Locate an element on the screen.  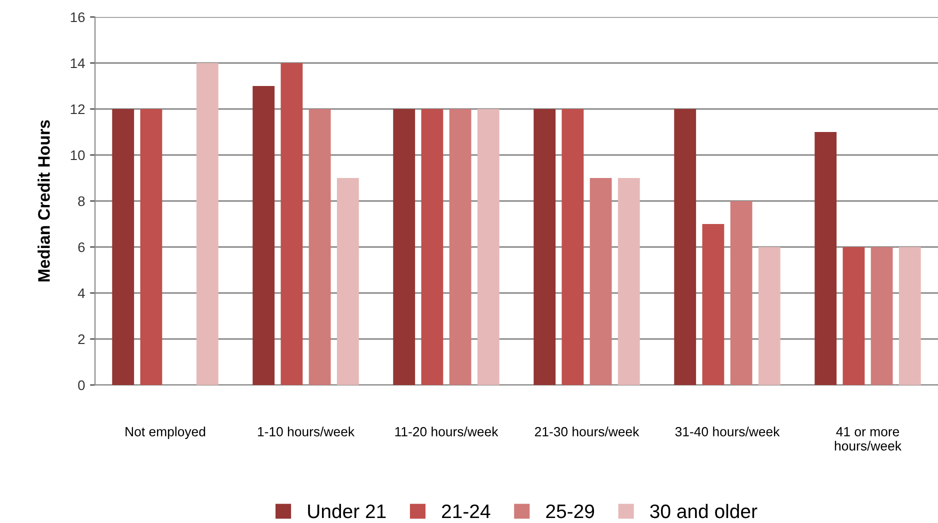
legend-label: 25-29 is located at coordinates (570, 511).